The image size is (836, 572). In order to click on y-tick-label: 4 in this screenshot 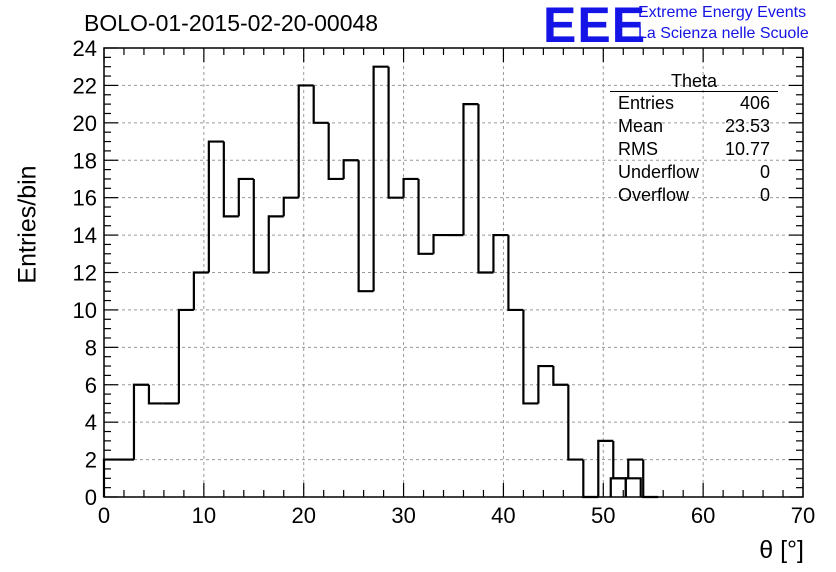, I will do `click(91, 422)`.